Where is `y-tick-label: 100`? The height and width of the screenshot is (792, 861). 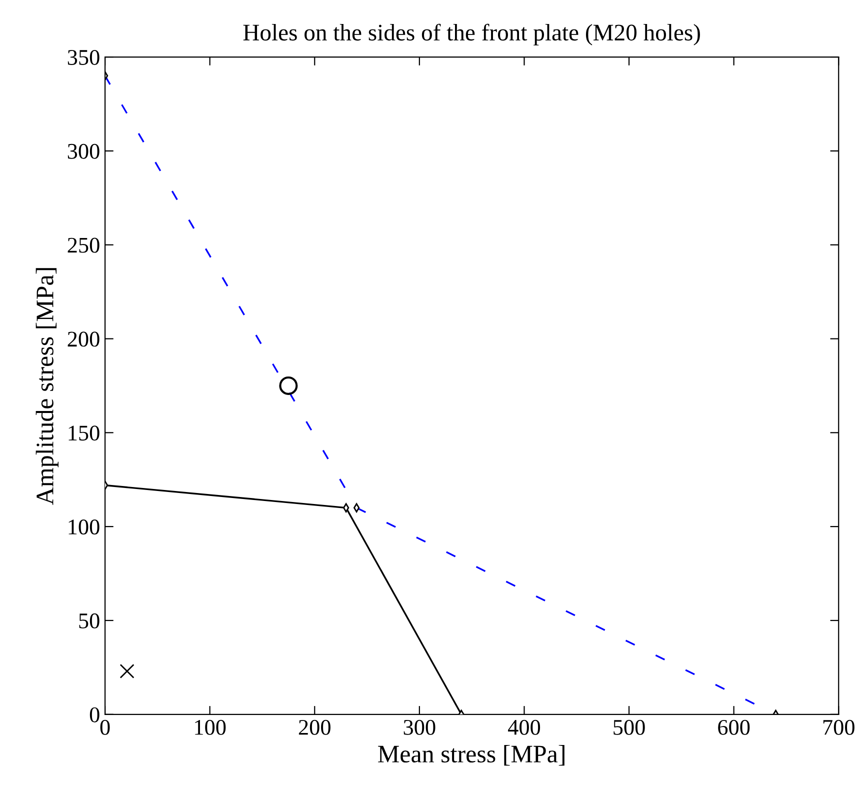
y-tick-label: 100 is located at coordinates (84, 527).